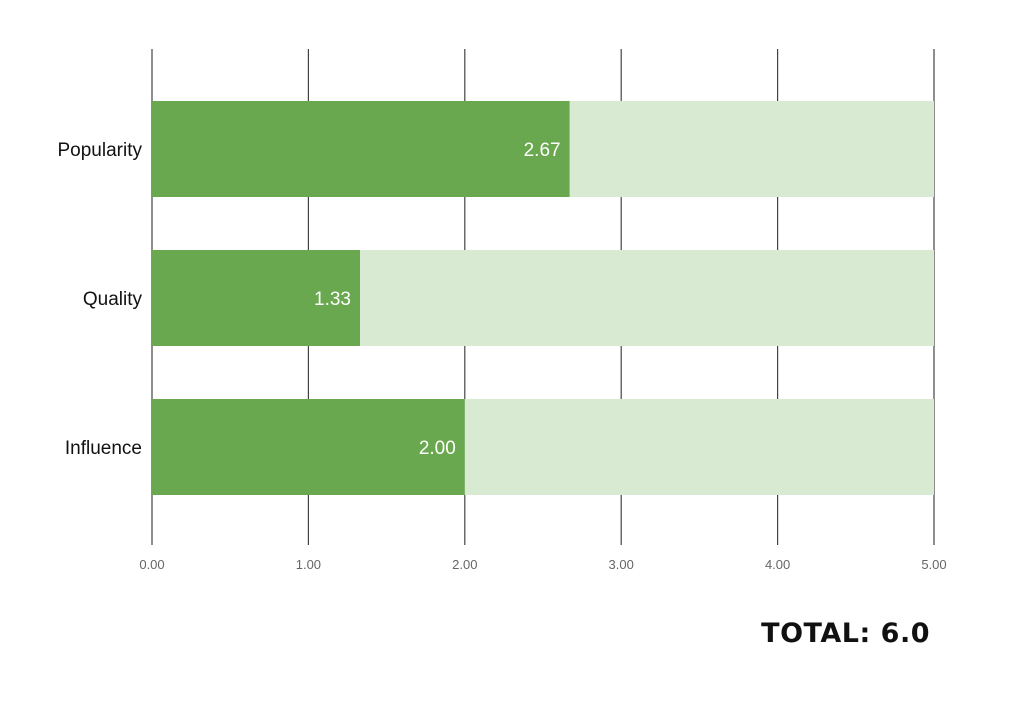 The image size is (1023, 715). What do you see at coordinates (777, 564) in the screenshot?
I see `x-tick-label: 4.00` at bounding box center [777, 564].